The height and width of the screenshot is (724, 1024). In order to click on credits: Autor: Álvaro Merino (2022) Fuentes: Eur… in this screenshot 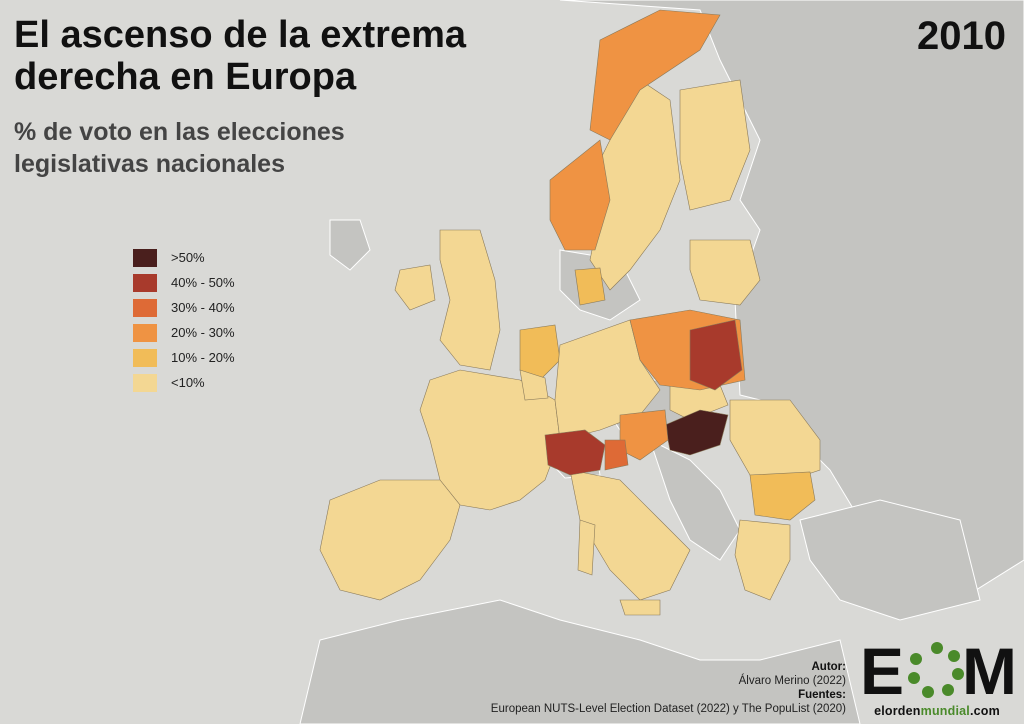, I will do `click(668, 688)`.